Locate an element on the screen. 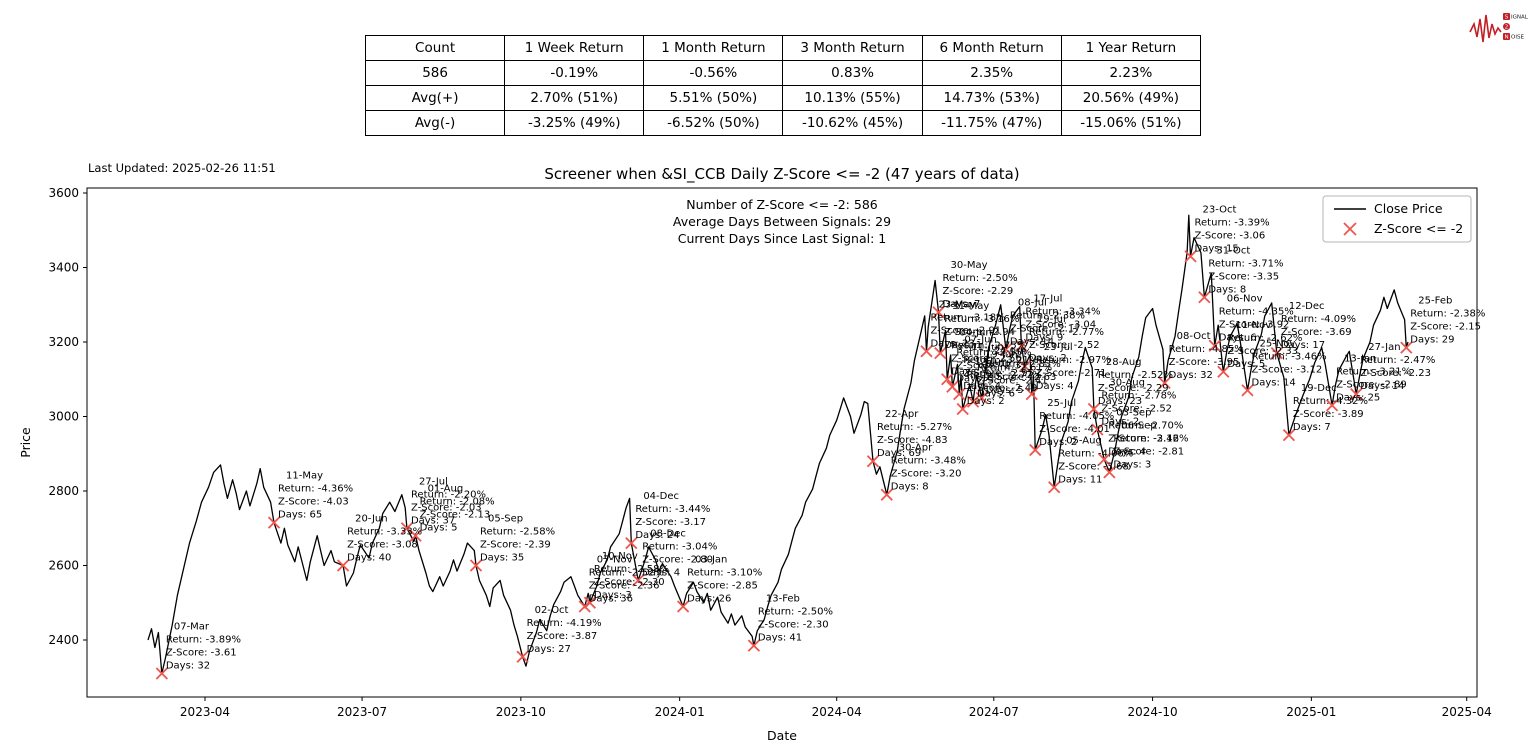 The image size is (1536, 754). signal-date-label: 23-May is located at coordinates (956, 304).